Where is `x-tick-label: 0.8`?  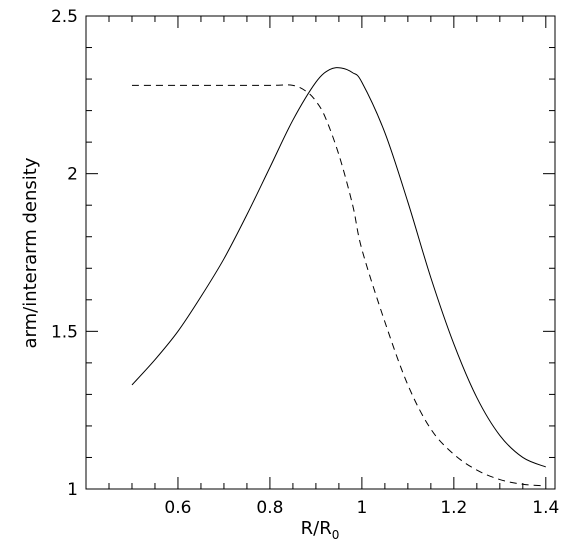
x-tick-label: 0.8 is located at coordinates (269, 508).